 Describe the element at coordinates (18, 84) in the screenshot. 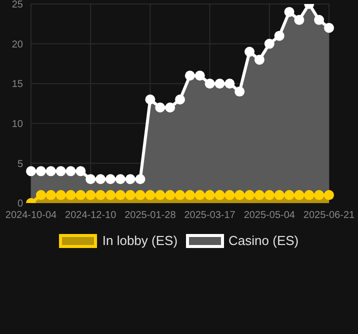

I see `y-tick-label: 15` at that location.